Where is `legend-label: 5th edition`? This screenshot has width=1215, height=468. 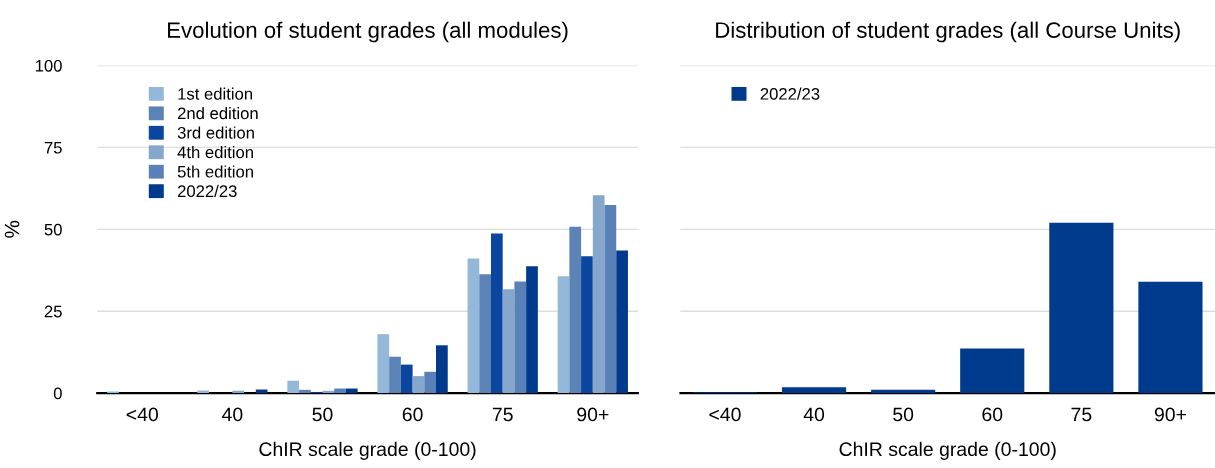 legend-label: 5th edition is located at coordinates (215, 171).